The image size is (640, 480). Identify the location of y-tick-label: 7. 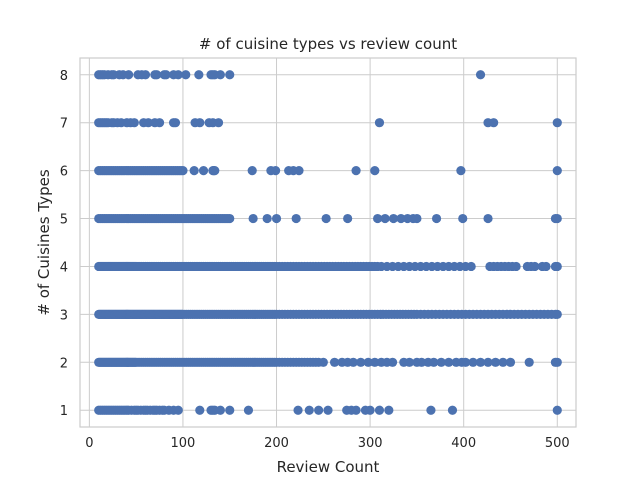
(64, 124).